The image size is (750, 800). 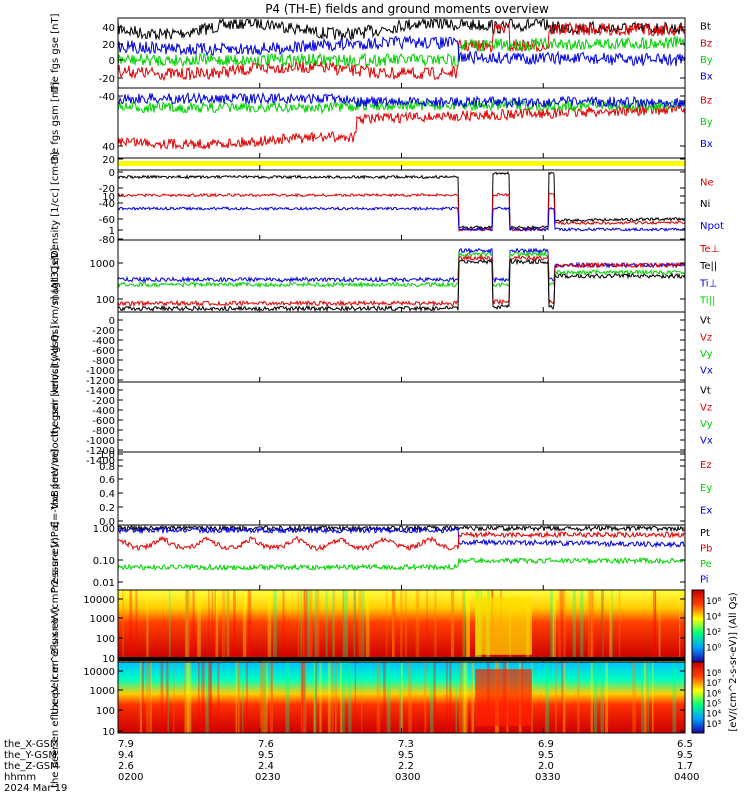 What do you see at coordinates (103, 341) in the screenshot?
I see `y-tick-label: -400` at bounding box center [103, 341].